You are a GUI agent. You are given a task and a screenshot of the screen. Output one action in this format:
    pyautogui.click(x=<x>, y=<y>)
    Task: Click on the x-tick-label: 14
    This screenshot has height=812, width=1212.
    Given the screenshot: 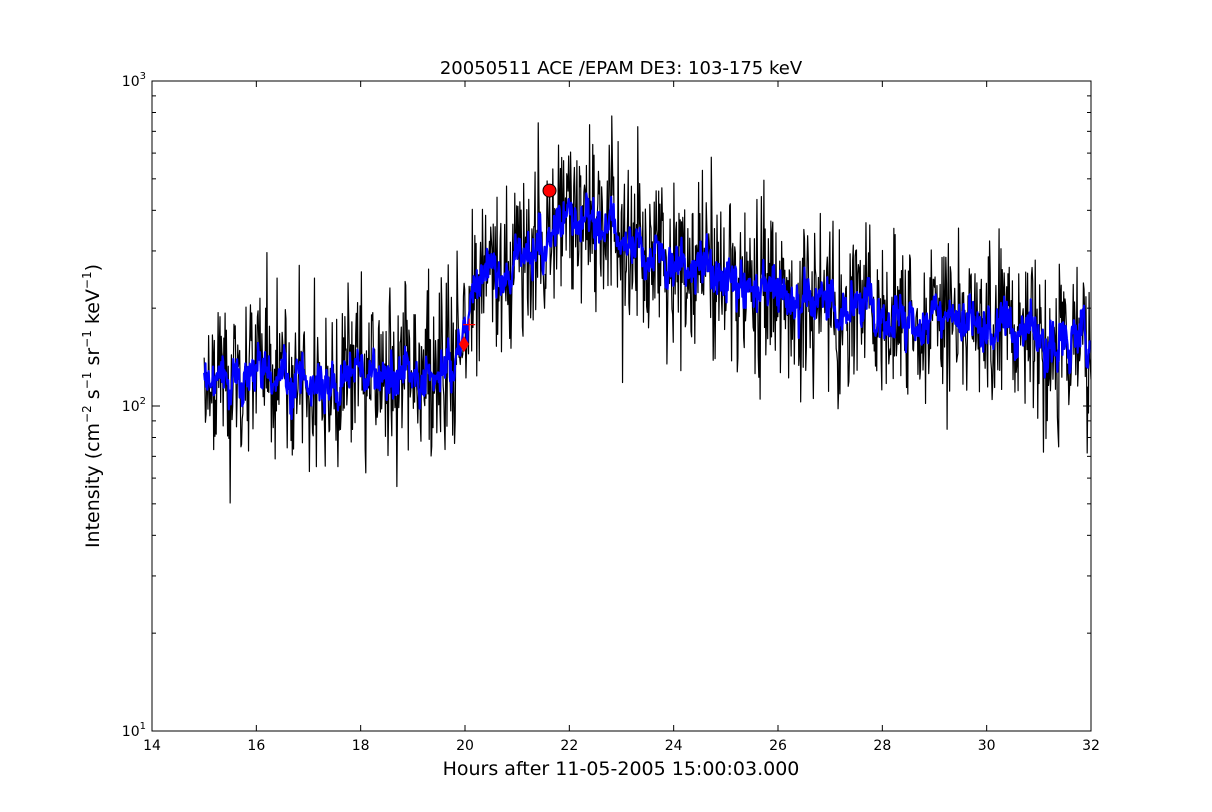 What is the action you would take?
    pyautogui.click(x=152, y=746)
    